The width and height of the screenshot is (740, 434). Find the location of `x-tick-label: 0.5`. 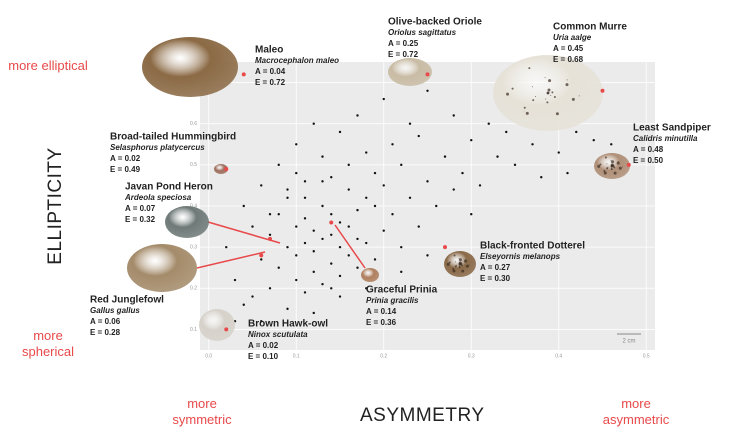

x-tick-label: 0.5 is located at coordinates (646, 356).